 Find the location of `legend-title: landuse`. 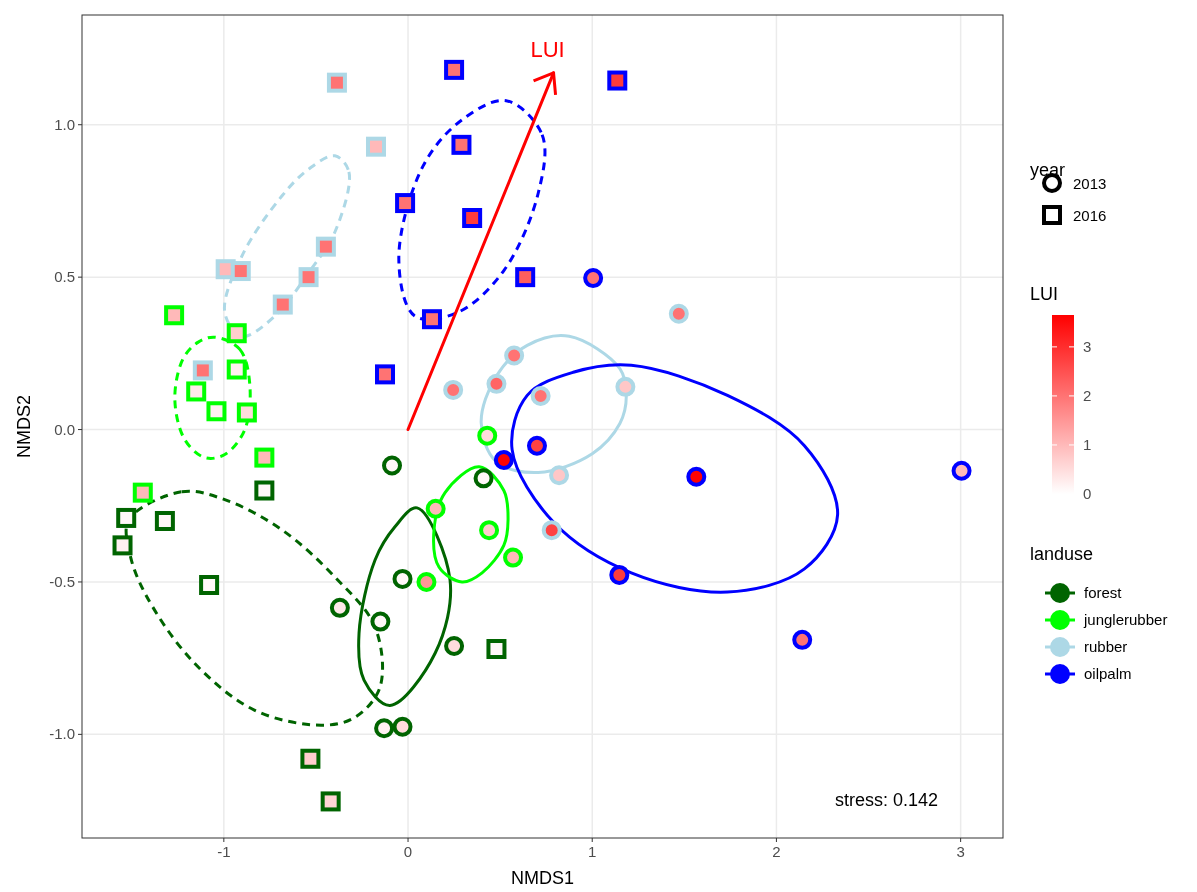

legend-title: landuse is located at coordinates (1062, 554).